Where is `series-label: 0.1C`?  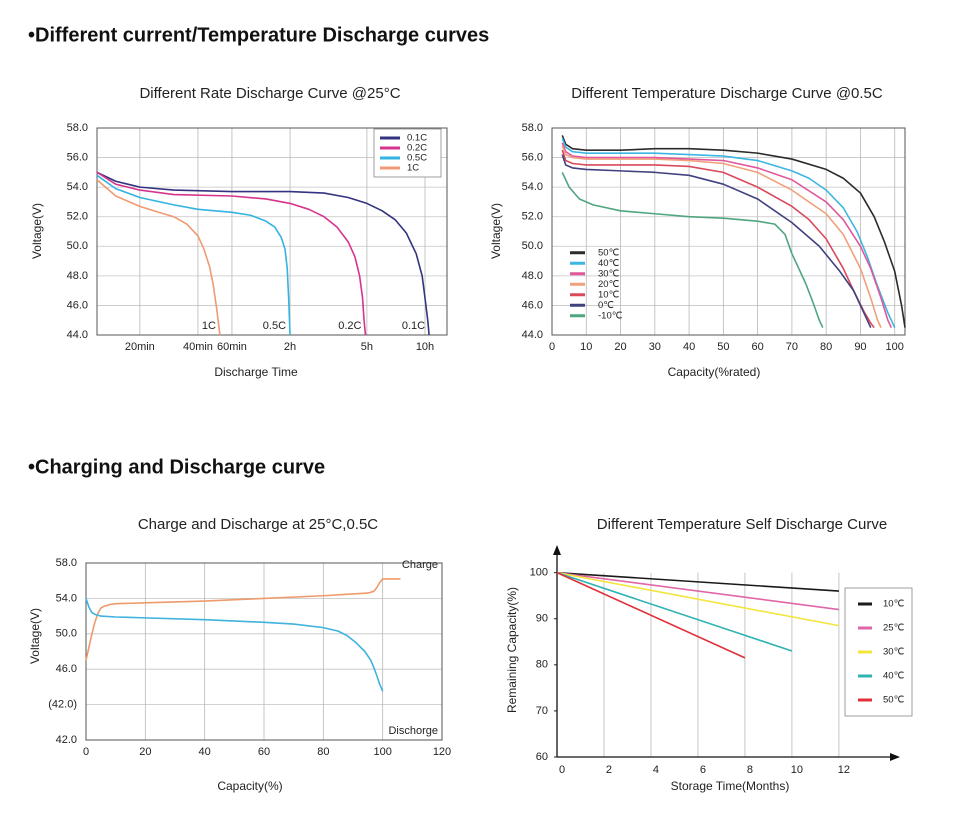
series-label: 0.1C is located at coordinates (413, 326).